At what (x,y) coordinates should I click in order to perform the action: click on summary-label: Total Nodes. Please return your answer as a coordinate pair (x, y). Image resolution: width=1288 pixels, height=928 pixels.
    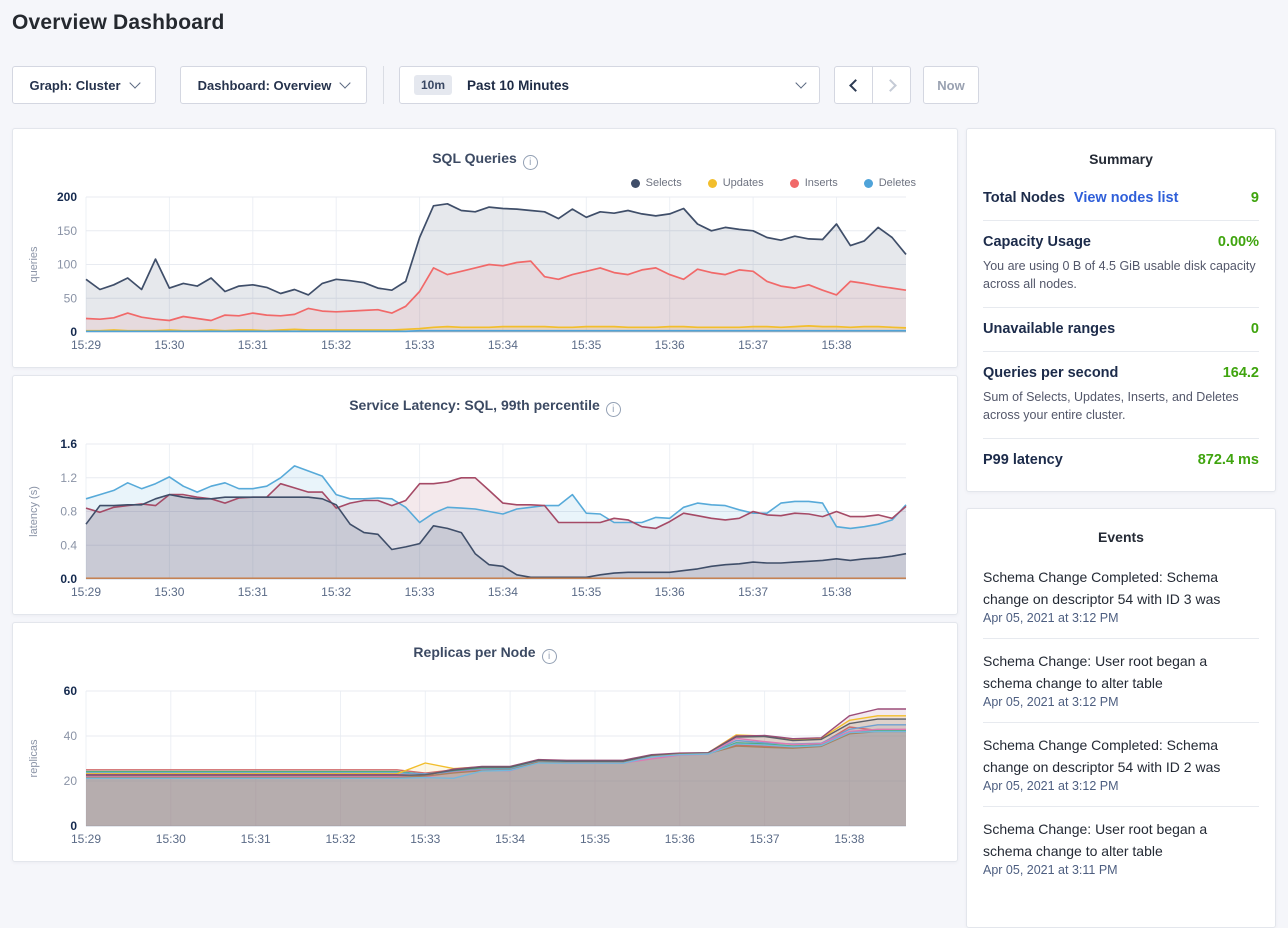
    Looking at the image, I should click on (1024, 198).